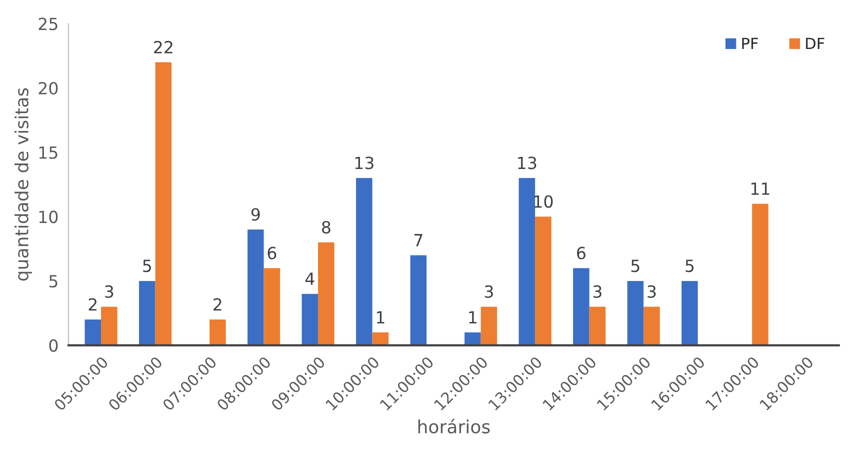 The height and width of the screenshot is (473, 856). What do you see at coordinates (48, 217) in the screenshot?
I see `y-tick-label: 10` at bounding box center [48, 217].